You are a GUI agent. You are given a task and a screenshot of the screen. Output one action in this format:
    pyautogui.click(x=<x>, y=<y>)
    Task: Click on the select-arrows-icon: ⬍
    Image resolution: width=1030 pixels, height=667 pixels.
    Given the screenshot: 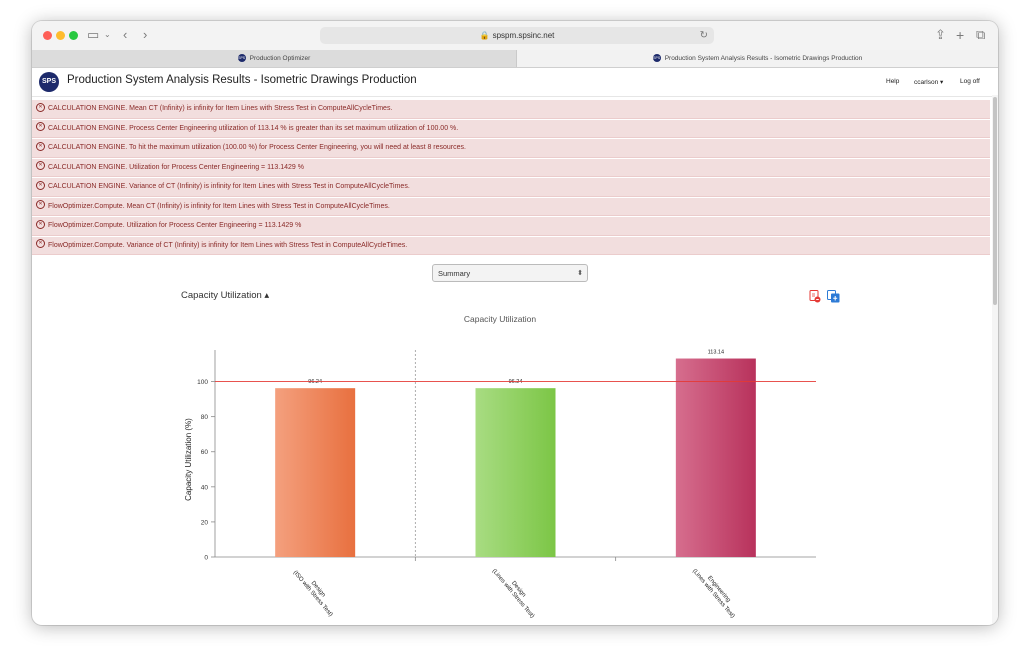 What is the action you would take?
    pyautogui.click(x=580, y=273)
    